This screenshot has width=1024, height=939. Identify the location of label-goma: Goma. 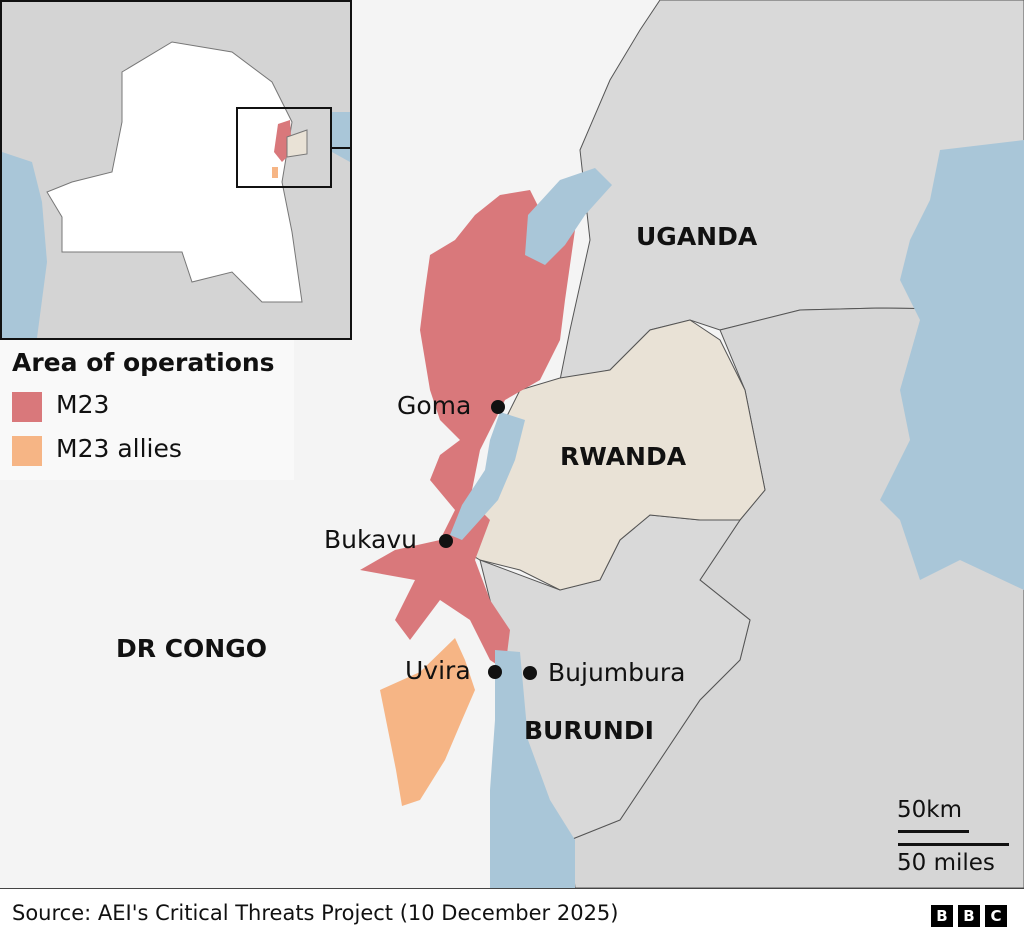
(434, 405).